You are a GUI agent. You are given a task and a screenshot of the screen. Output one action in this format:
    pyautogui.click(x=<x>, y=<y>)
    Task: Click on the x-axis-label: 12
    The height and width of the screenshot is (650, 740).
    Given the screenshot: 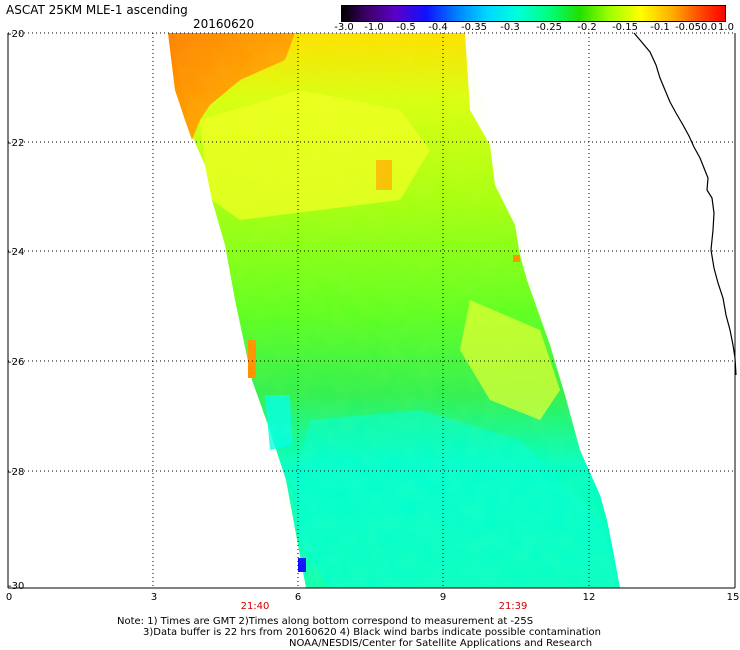 What is the action you would take?
    pyautogui.click(x=589, y=597)
    